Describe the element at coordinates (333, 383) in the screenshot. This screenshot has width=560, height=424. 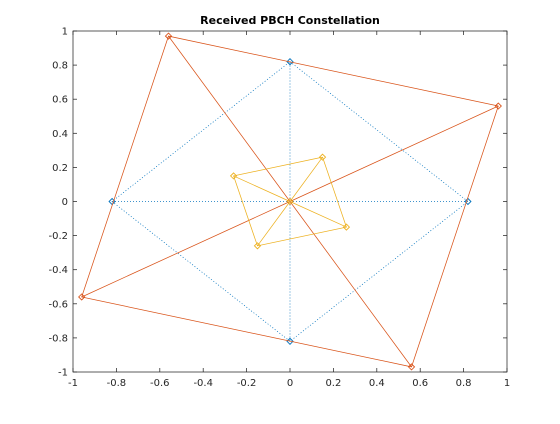
I see `x-tick-label: 0.2` at that location.